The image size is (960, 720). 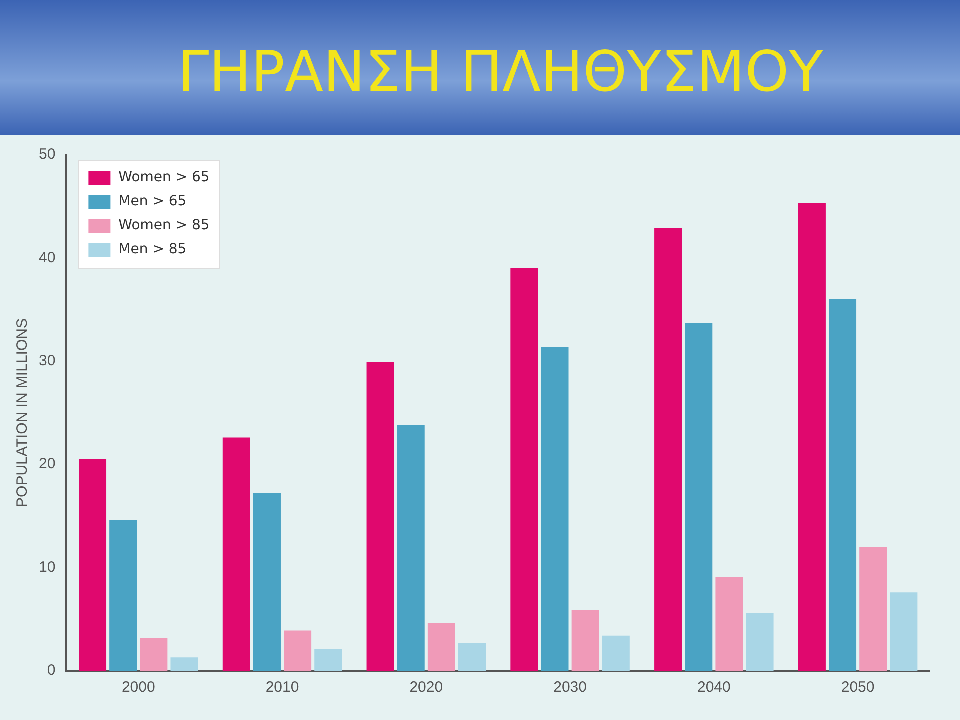 What do you see at coordinates (164, 226) in the screenshot?
I see `legend-label: Women > 85` at bounding box center [164, 226].